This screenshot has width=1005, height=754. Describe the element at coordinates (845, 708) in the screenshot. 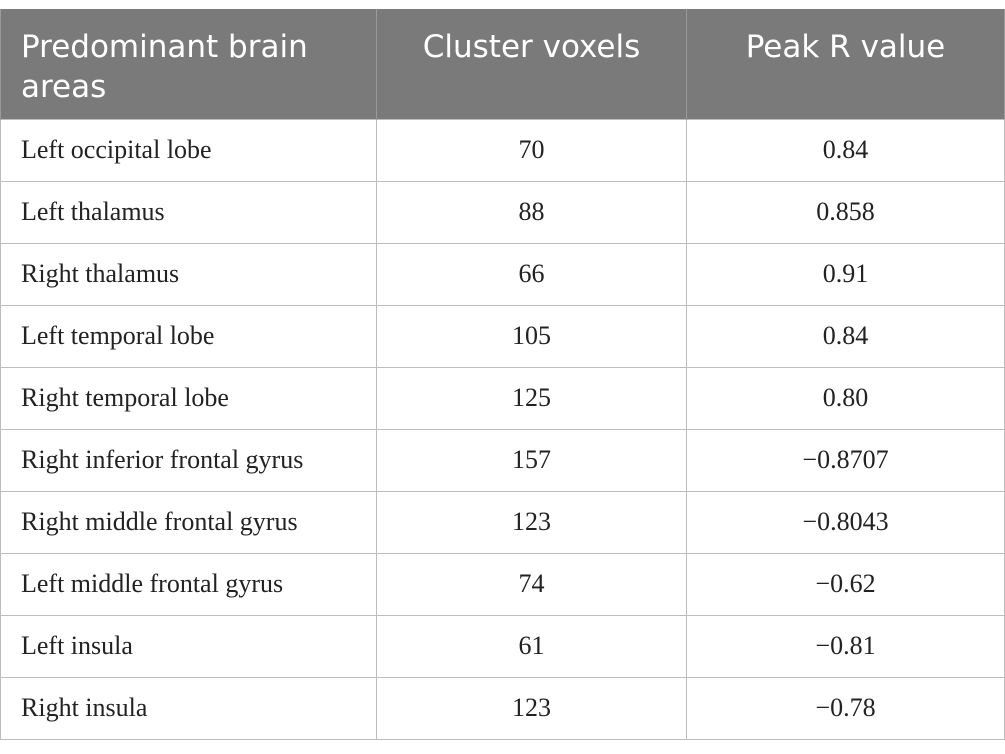

I see `cell-peak-r: −0.78` at that location.